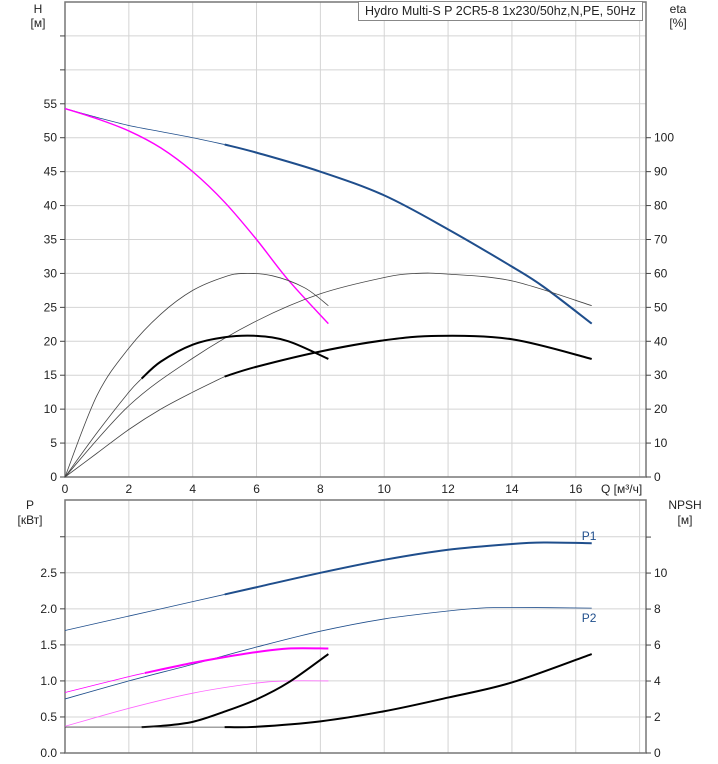 The image size is (718, 764). Describe the element at coordinates (235, 691) in the screenshot. I see `curve-npsh-single` at that location.